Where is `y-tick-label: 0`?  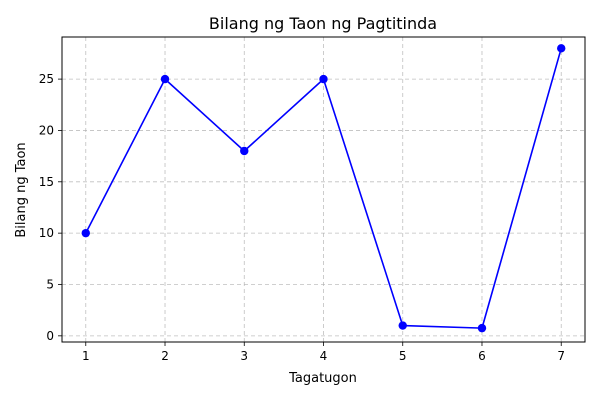 y-tick-label: 0 is located at coordinates (50, 336).